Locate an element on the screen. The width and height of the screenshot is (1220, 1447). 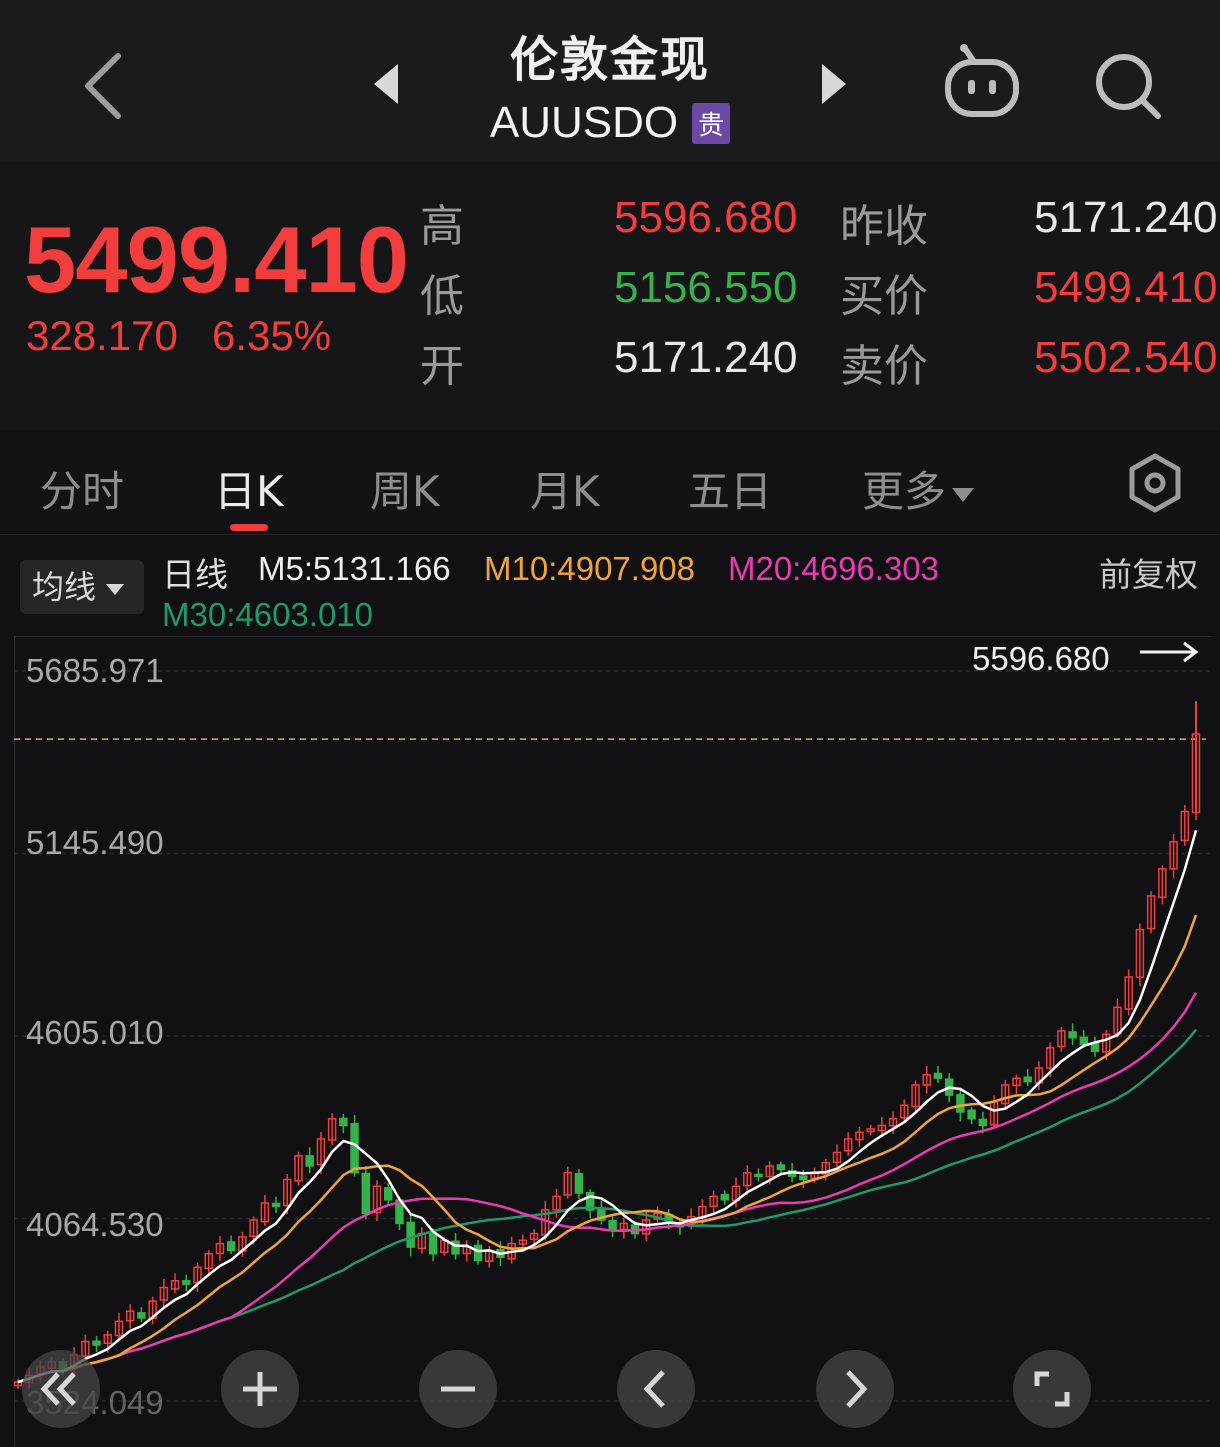
settings-hexagon-icon is located at coordinates (1155, 483).